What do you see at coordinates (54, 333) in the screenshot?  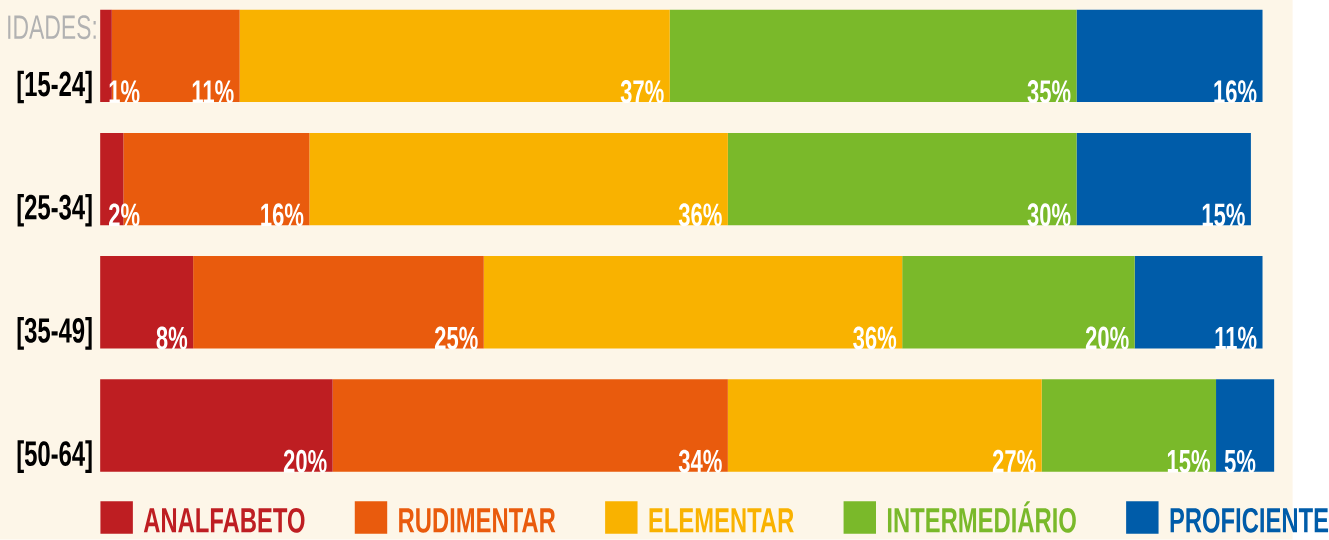 I see `y-tick-label: [35-49]` at bounding box center [54, 333].